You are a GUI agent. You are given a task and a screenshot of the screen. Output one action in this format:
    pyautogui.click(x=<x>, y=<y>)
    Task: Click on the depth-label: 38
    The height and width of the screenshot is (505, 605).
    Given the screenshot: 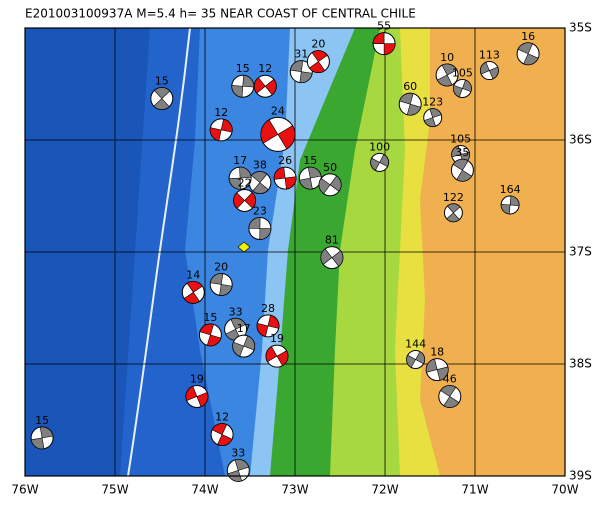 What is the action you would take?
    pyautogui.click(x=260, y=165)
    